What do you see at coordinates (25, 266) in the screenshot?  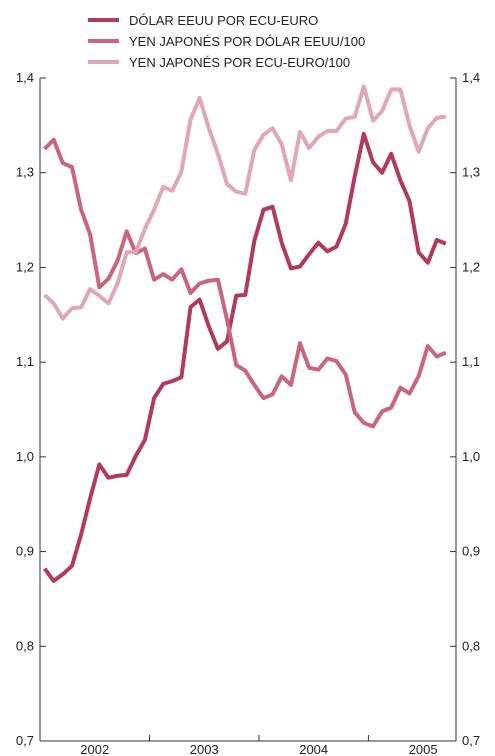 I see `left-y-tick-label: 1,2` at bounding box center [25, 266].